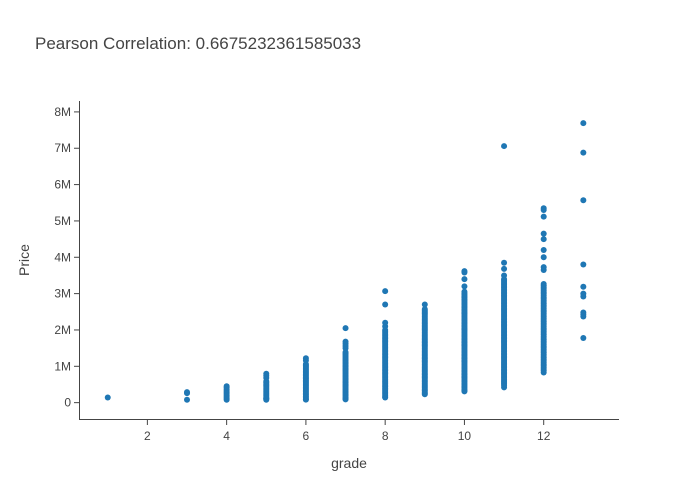 The image size is (700, 500). What do you see at coordinates (306, 436) in the screenshot?
I see `x-tick-label: 6` at bounding box center [306, 436].